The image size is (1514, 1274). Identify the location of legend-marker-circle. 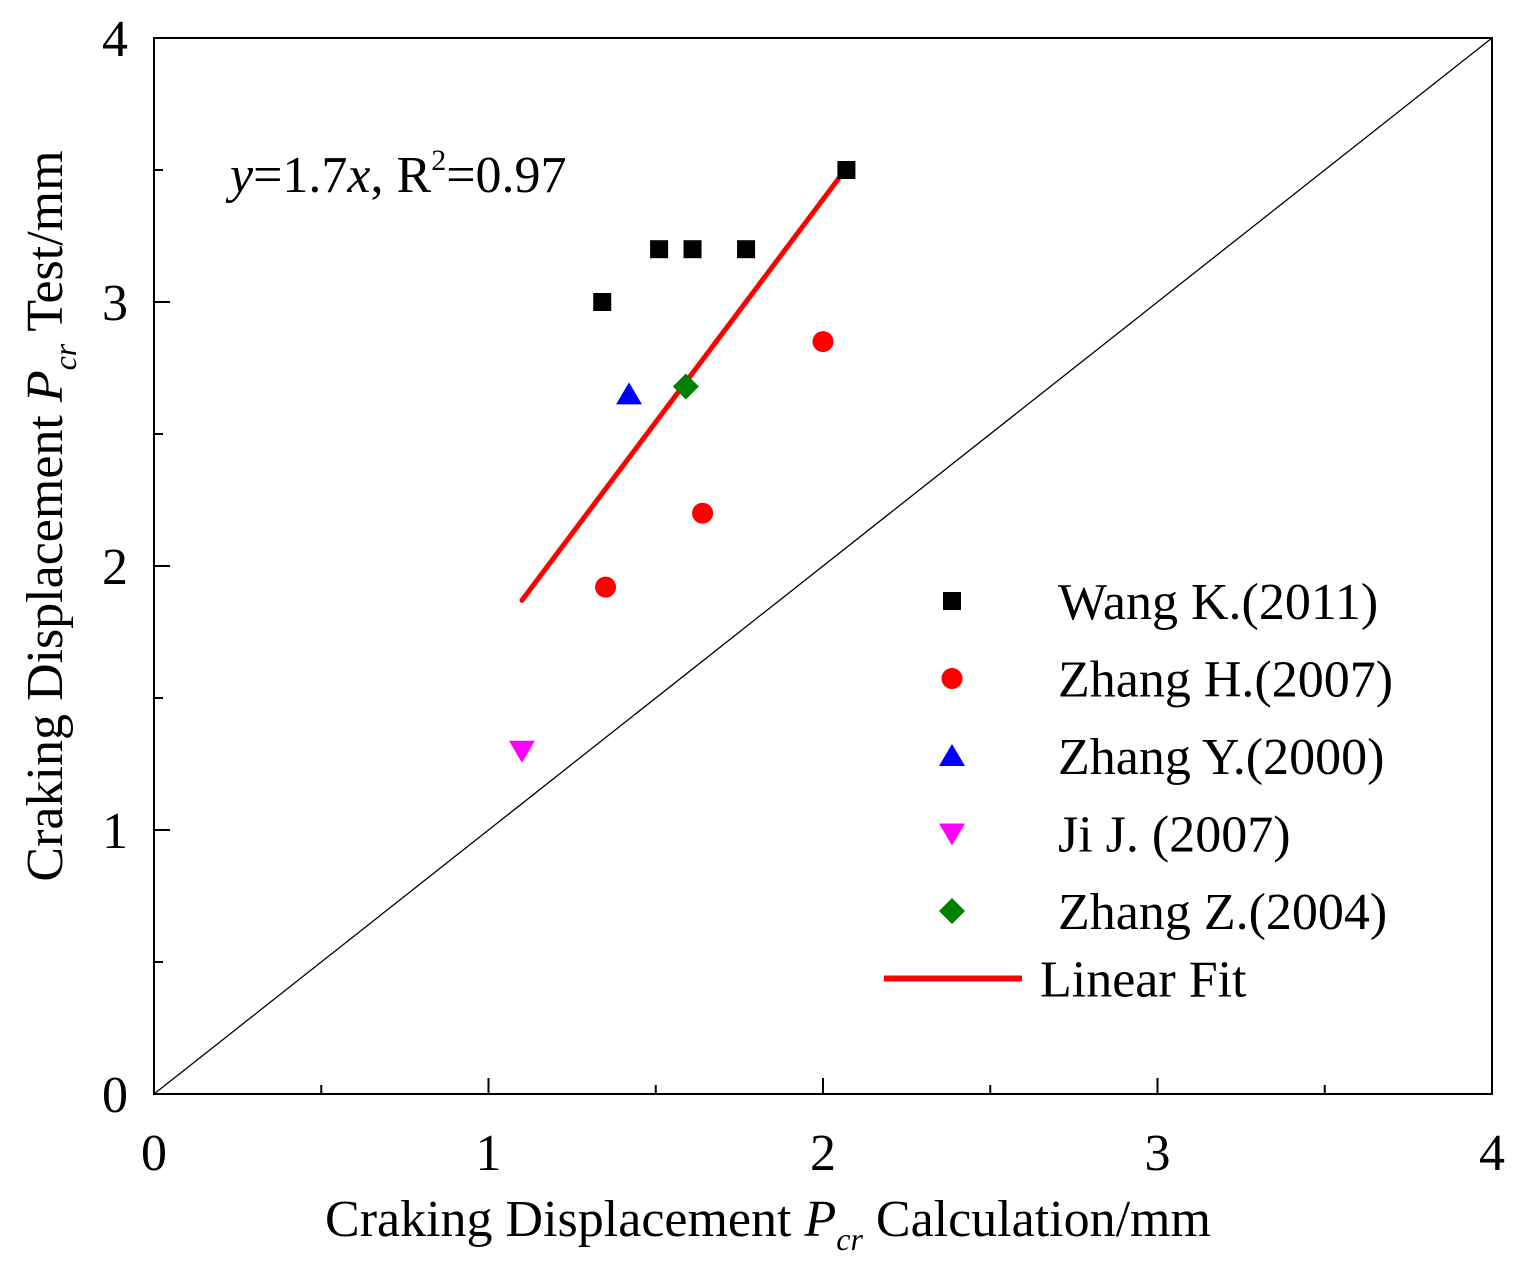
(952, 678).